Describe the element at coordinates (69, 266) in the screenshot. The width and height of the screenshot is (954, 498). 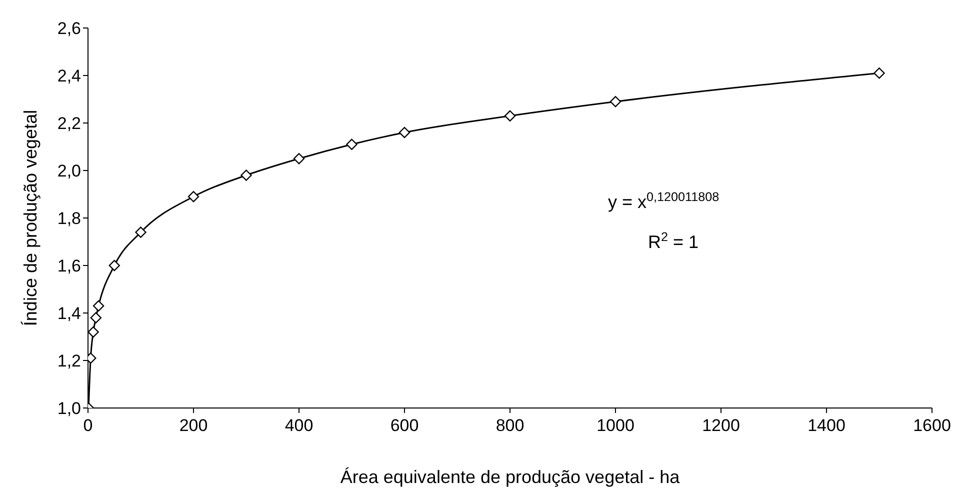
I see `y-tick-label: 1,6` at that location.